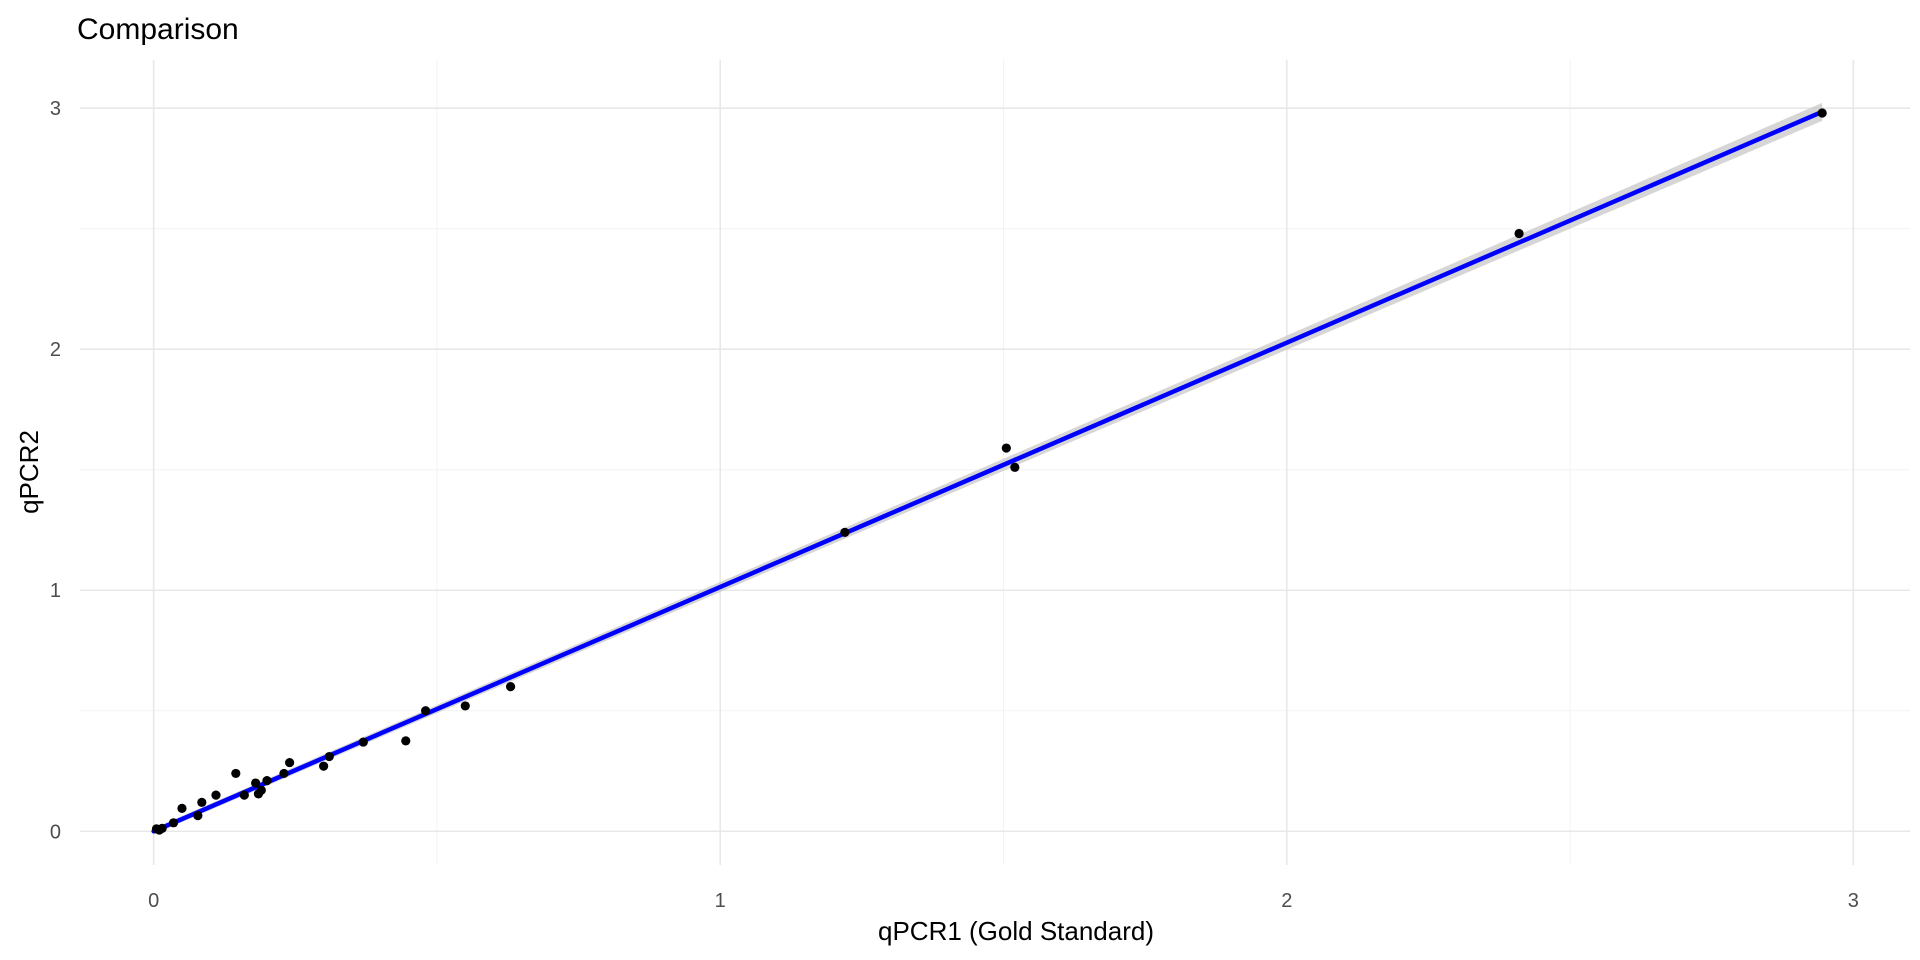 The width and height of the screenshot is (1920, 960). What do you see at coordinates (720, 901) in the screenshot?
I see `x-tick-label: 1` at bounding box center [720, 901].